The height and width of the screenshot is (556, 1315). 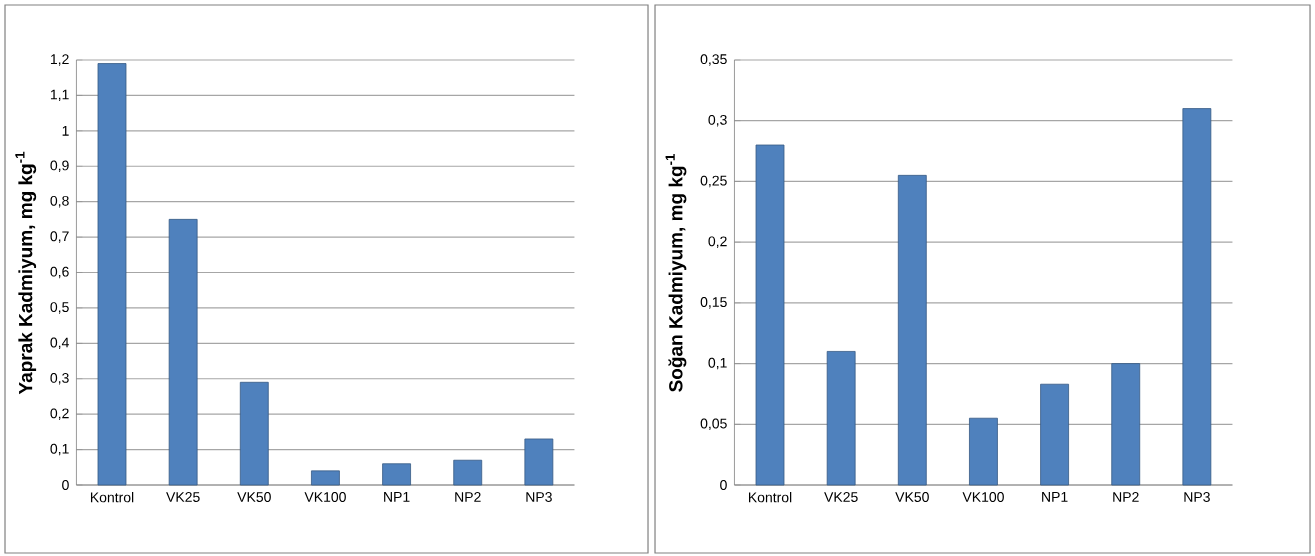 I want to click on y-tick-label: 0,7, so click(x=59, y=237).